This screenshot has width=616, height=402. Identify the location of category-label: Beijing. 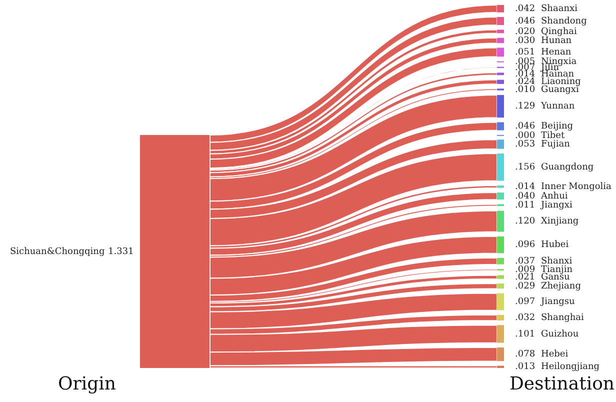
(557, 127).